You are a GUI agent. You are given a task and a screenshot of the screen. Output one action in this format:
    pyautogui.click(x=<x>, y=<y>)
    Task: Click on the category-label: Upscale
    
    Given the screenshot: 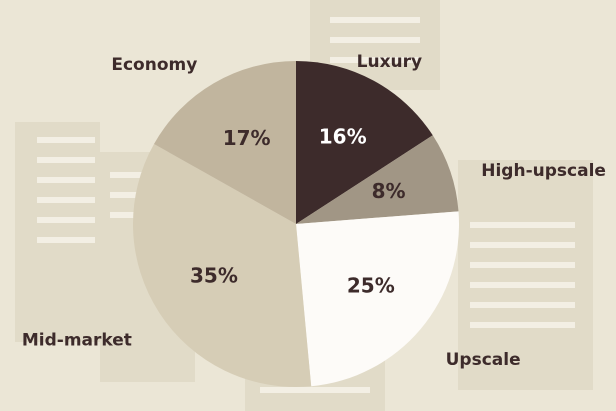 What is the action you would take?
    pyautogui.click(x=483, y=360)
    